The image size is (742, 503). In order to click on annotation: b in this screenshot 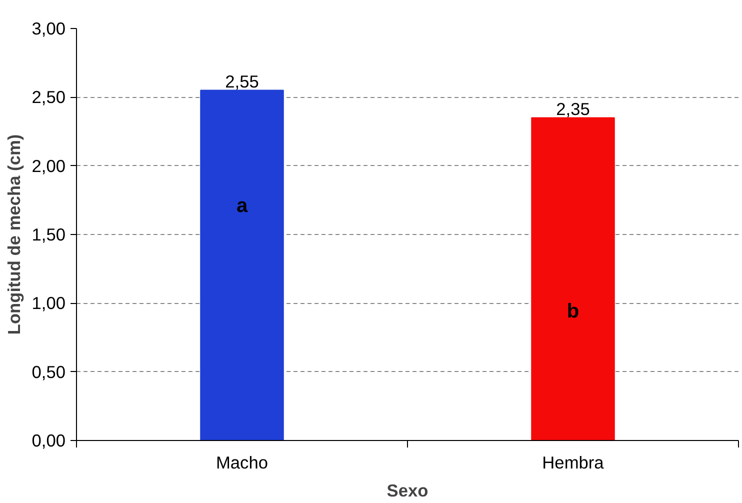, I will do `click(573, 311)`.